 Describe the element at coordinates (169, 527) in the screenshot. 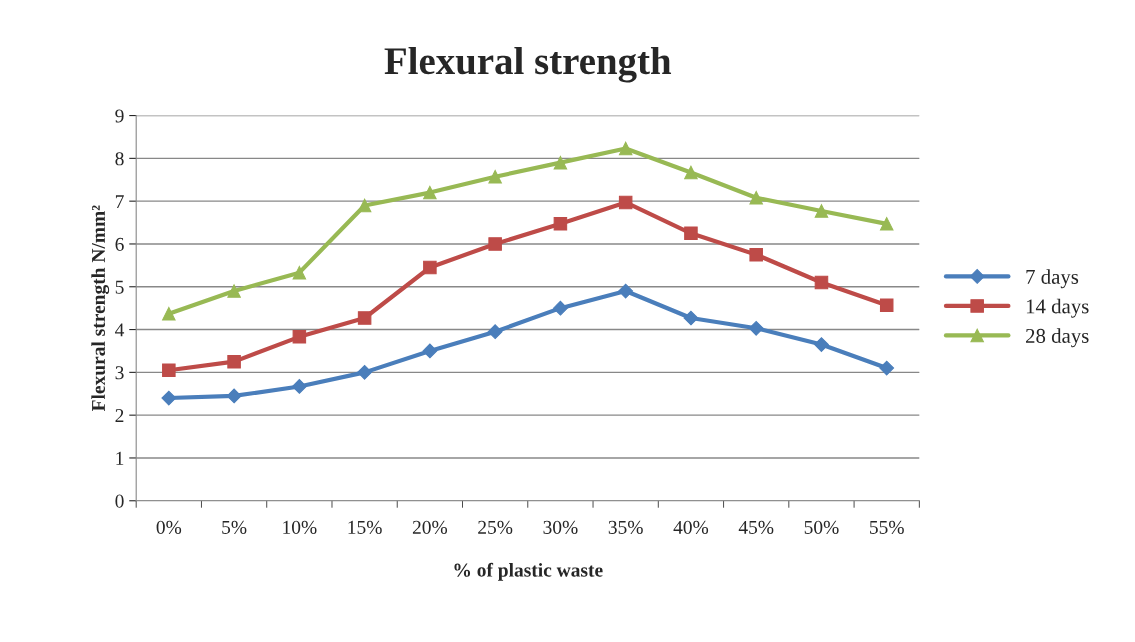

I see `x-tick-label: 0%` at that location.